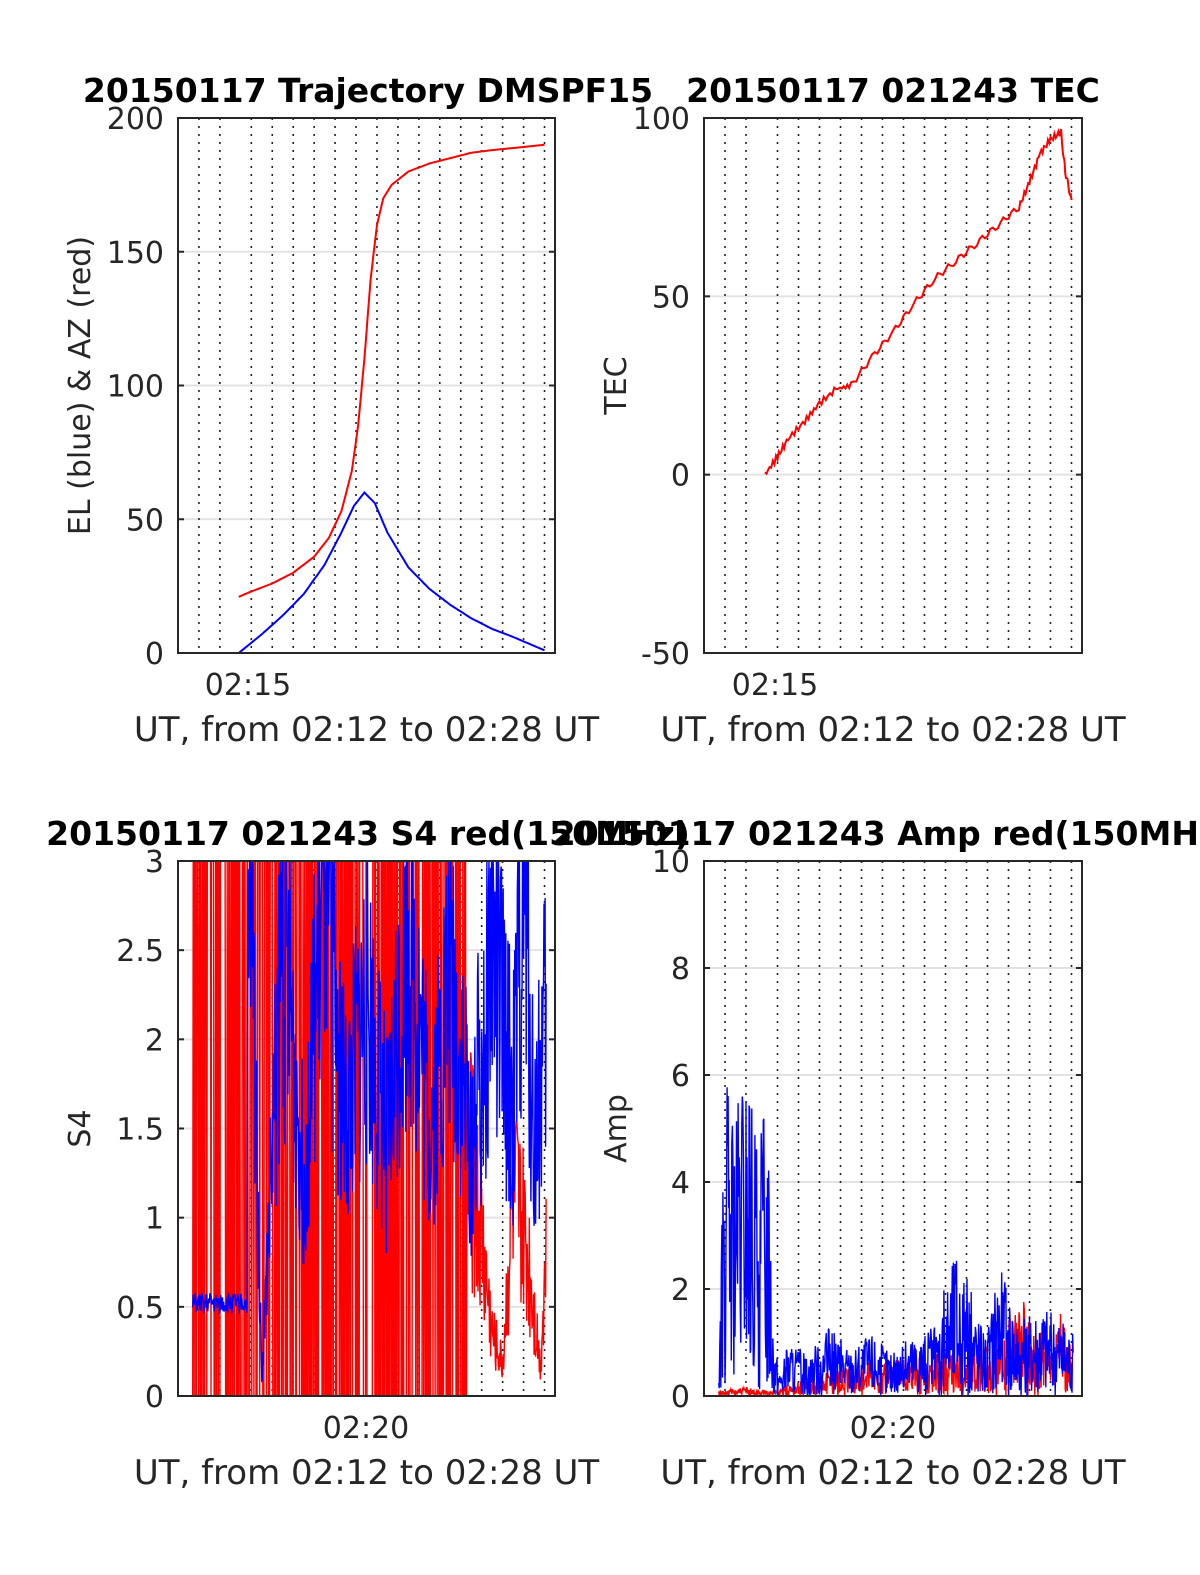 The height and width of the screenshot is (1575, 1200). I want to click on y-tick-label: 200, so click(135, 119).